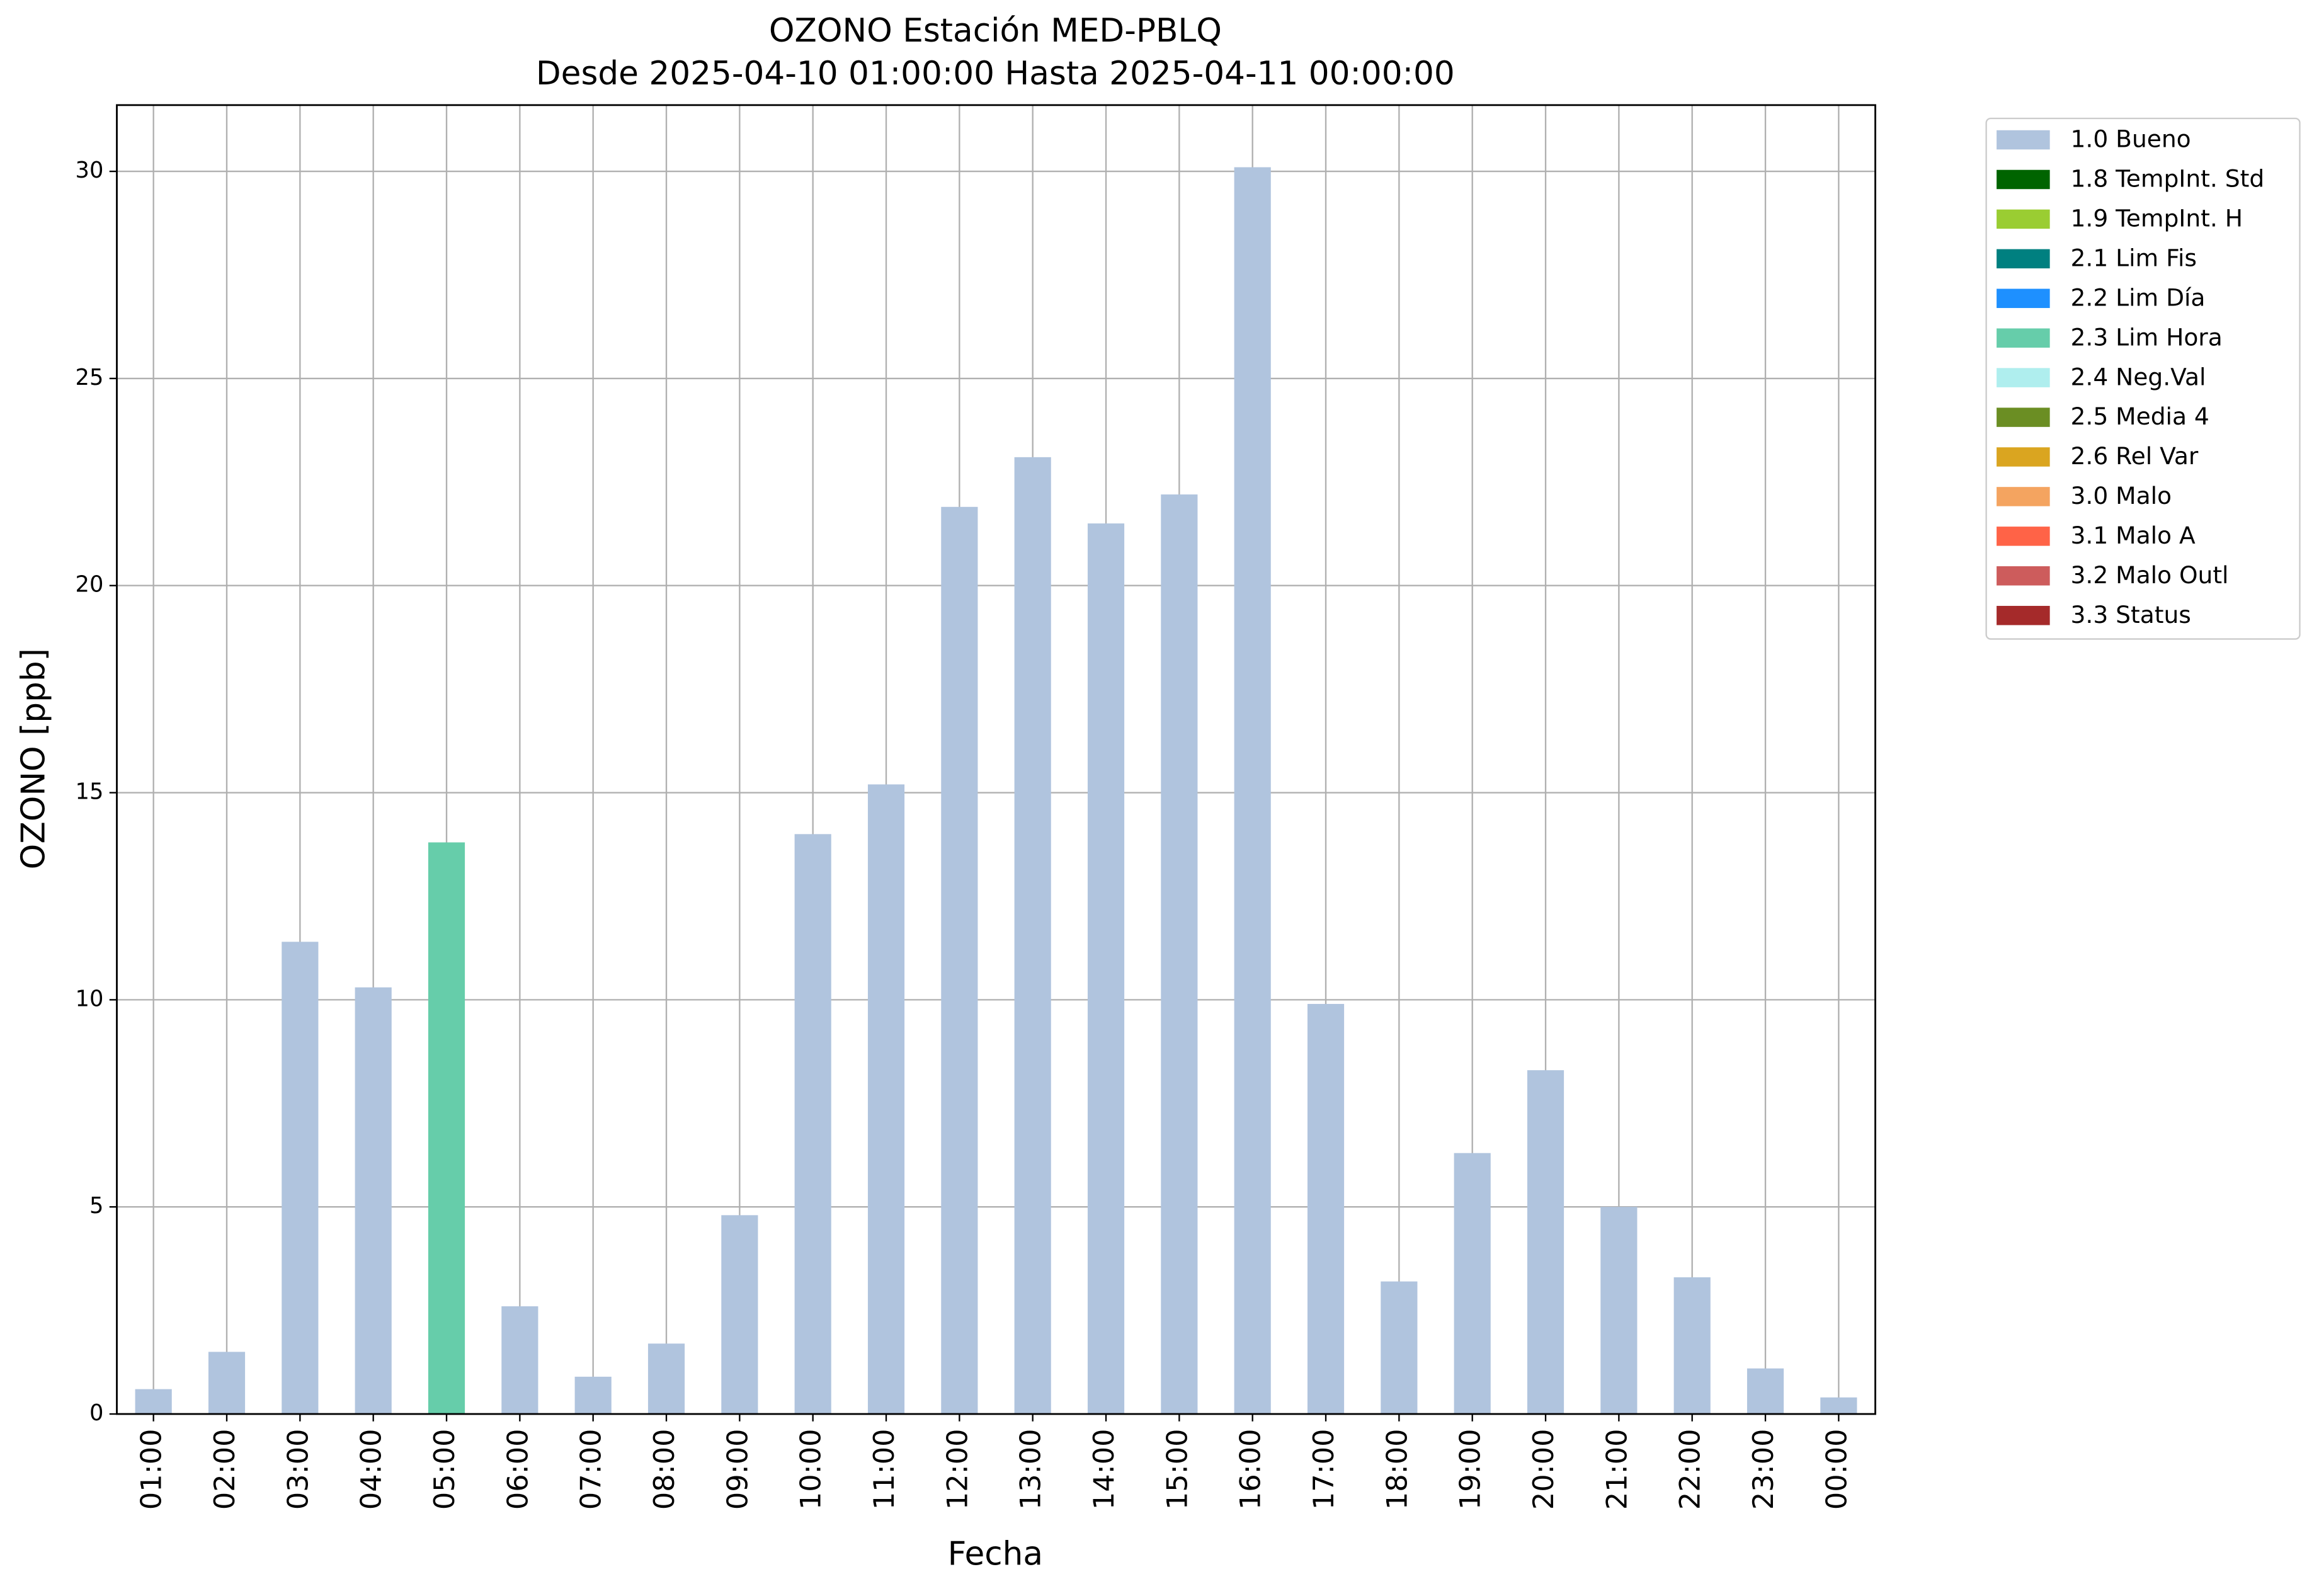  I want to click on legend-label: 2.3 Lim Hora, so click(2147, 337).